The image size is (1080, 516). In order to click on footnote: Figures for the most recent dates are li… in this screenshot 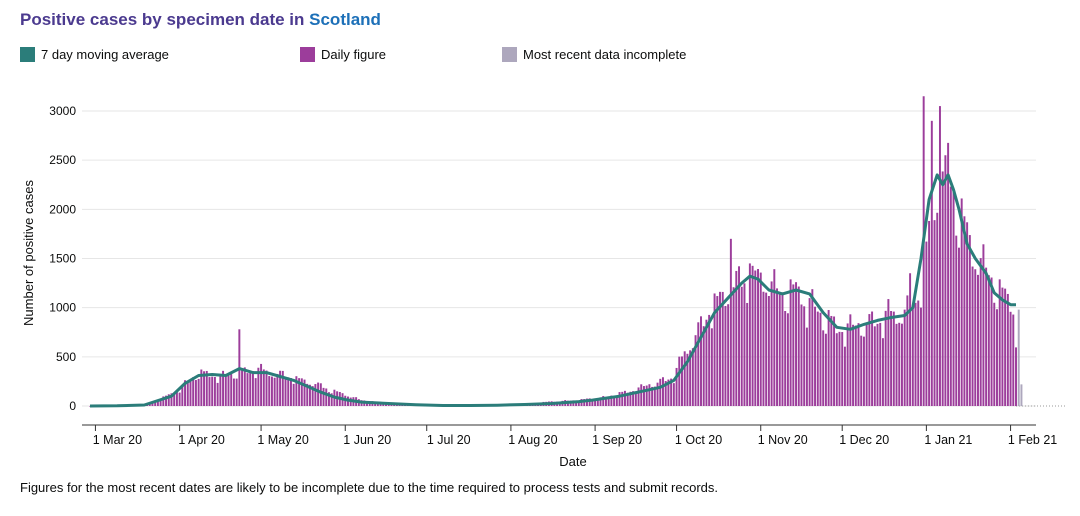, I will do `click(369, 487)`.